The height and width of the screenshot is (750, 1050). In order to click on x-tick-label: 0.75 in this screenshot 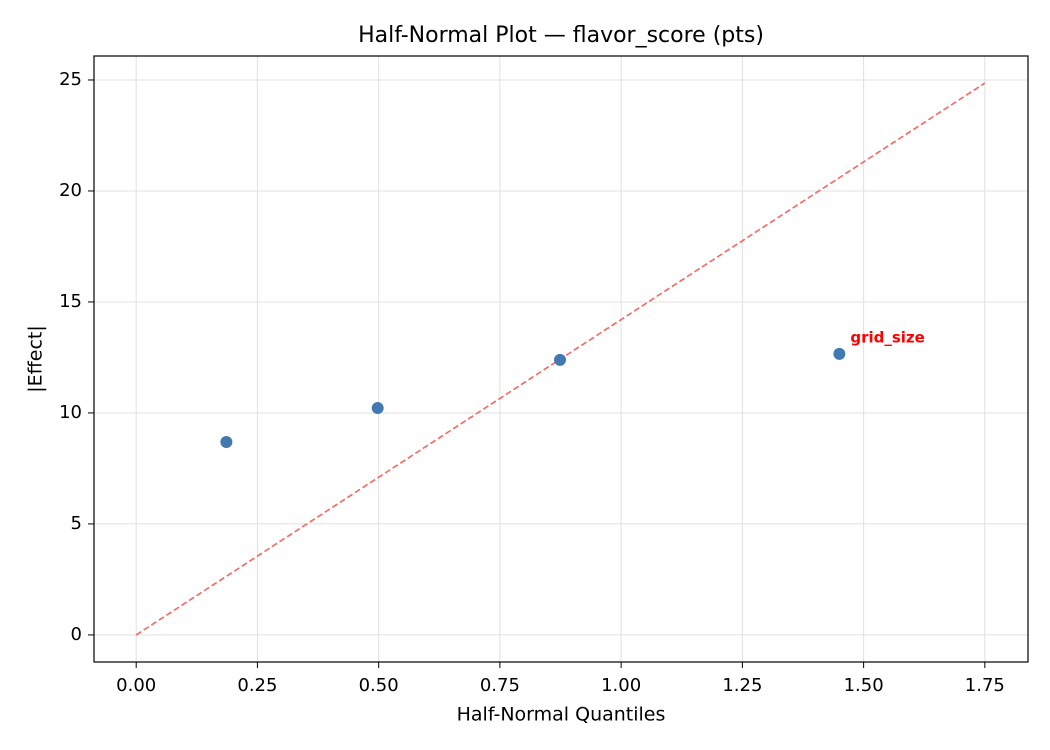, I will do `click(500, 685)`.